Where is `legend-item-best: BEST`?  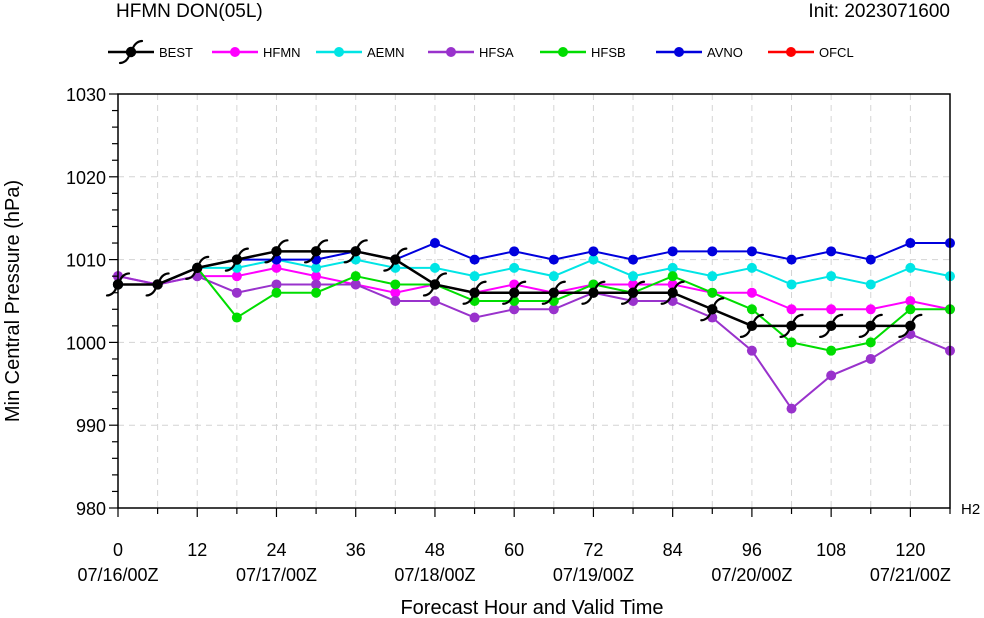
legend-item-best: BEST is located at coordinates (150, 52).